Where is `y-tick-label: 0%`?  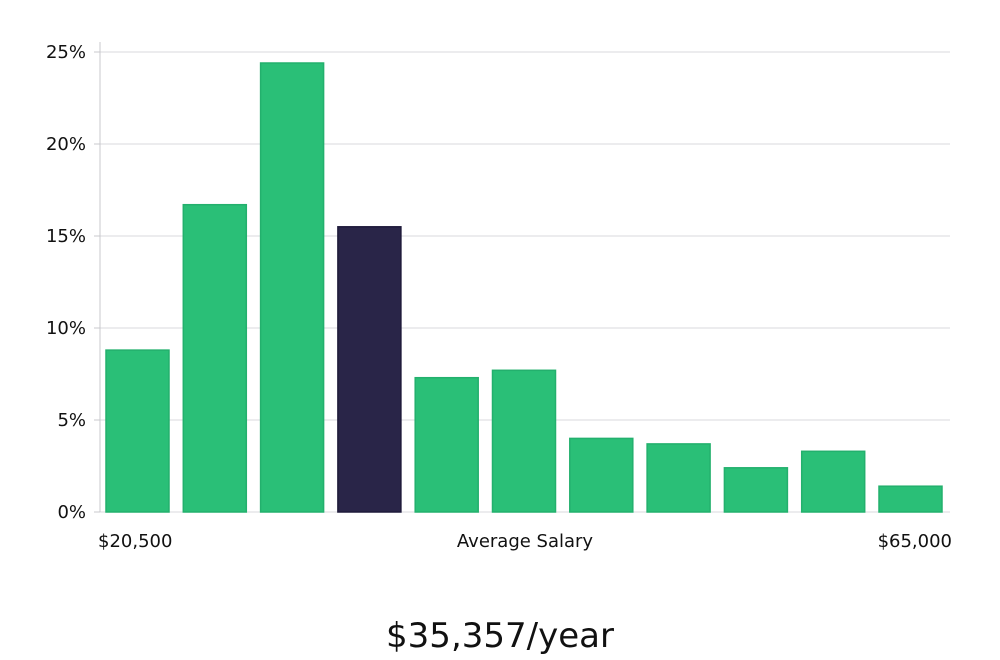
y-tick-label: 0% is located at coordinates (71, 512).